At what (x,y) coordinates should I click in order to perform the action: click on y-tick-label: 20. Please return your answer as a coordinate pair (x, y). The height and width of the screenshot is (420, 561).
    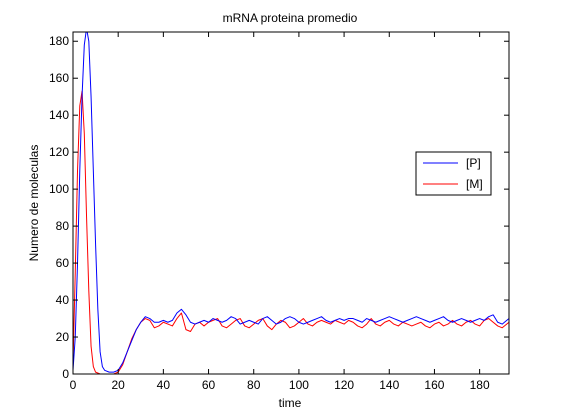
    Looking at the image, I should click on (63, 337).